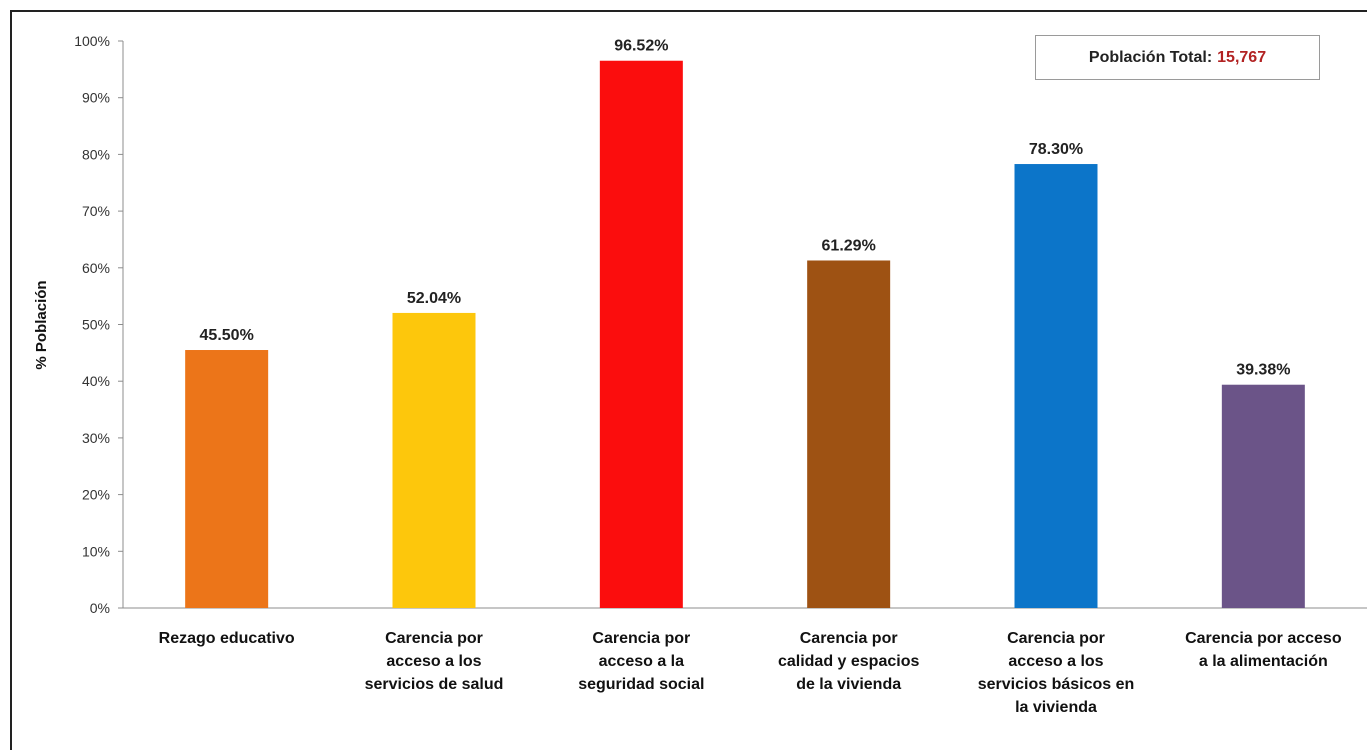  I want to click on y-tick-label: 0%, so click(100, 608).